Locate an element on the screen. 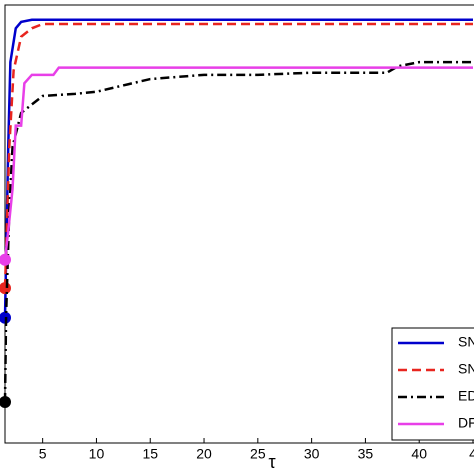 The image size is (474, 474). legend-box is located at coordinates (432, 384).